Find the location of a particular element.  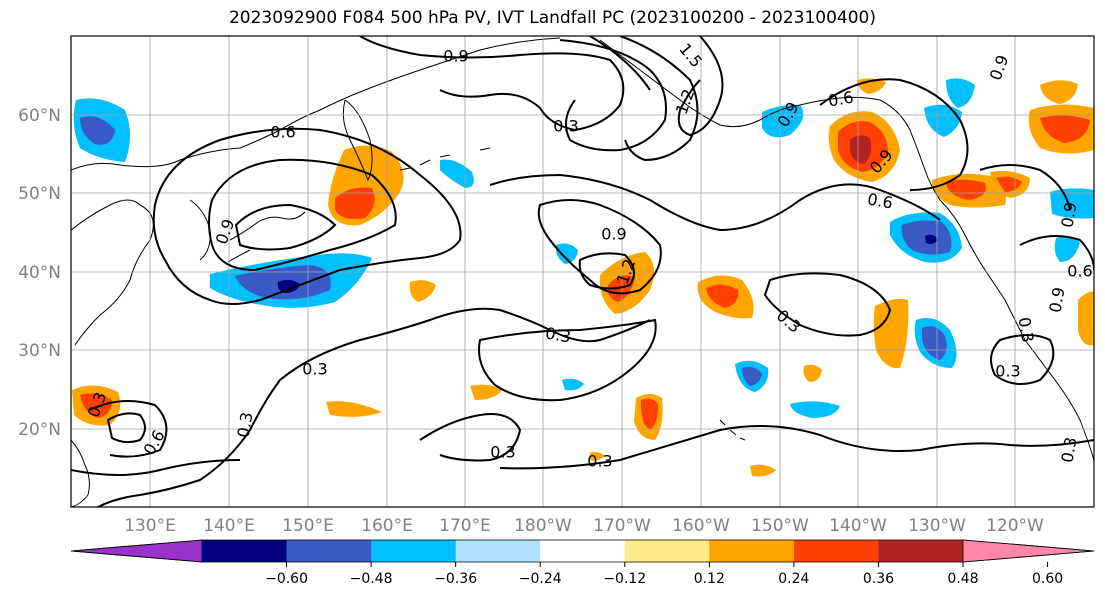

longitude-label: 150°W is located at coordinates (780, 526).